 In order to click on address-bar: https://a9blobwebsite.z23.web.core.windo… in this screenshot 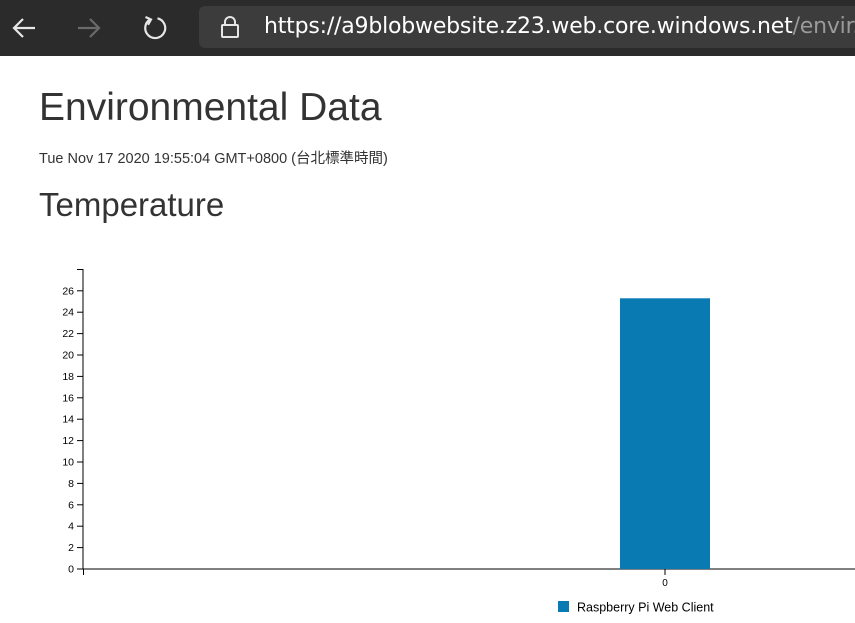, I will do `click(527, 27)`.